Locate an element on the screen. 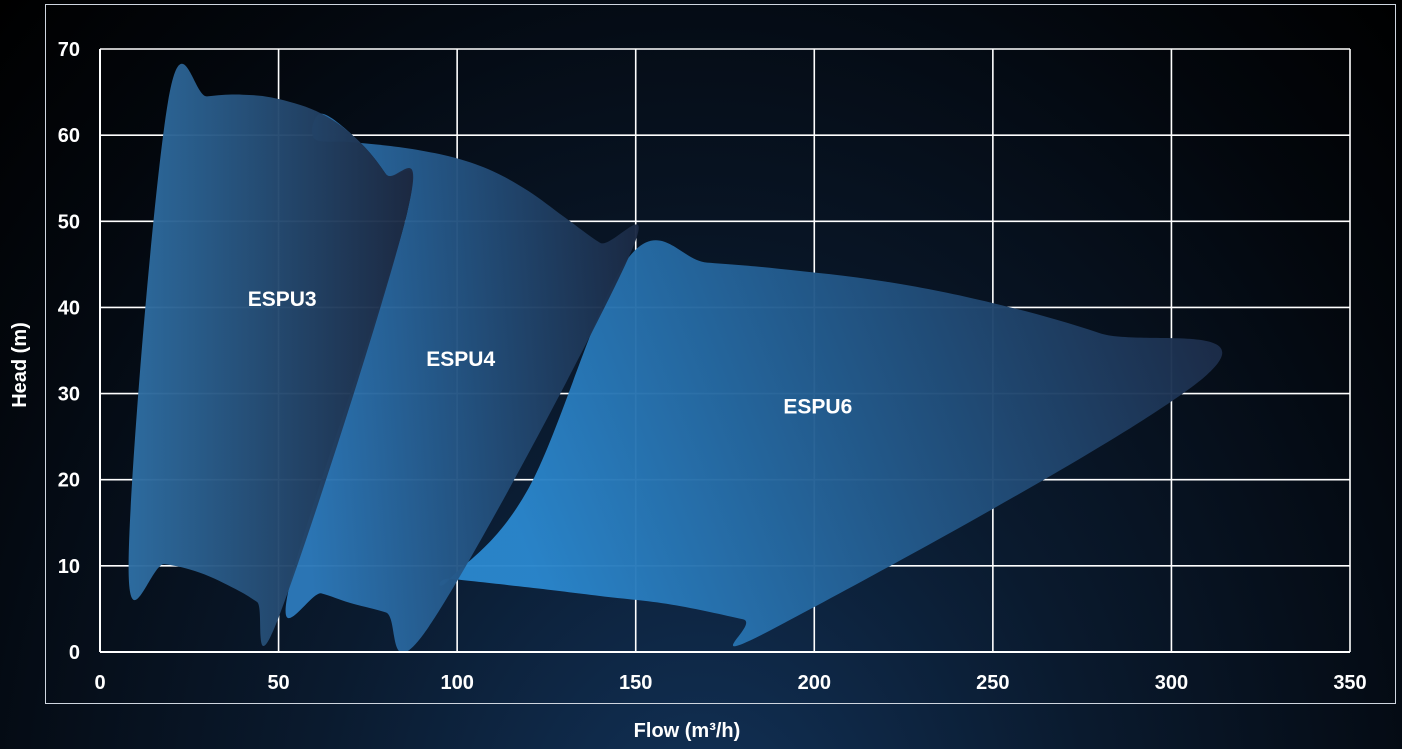  x-tick-label: 150 is located at coordinates (635, 683).